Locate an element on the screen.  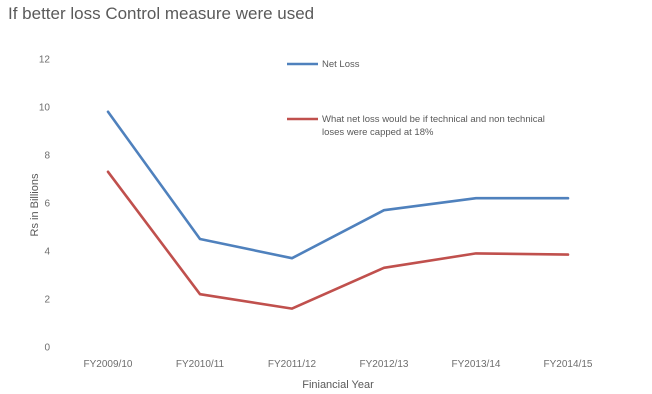
y-tick-label: 4 is located at coordinates (47, 252).